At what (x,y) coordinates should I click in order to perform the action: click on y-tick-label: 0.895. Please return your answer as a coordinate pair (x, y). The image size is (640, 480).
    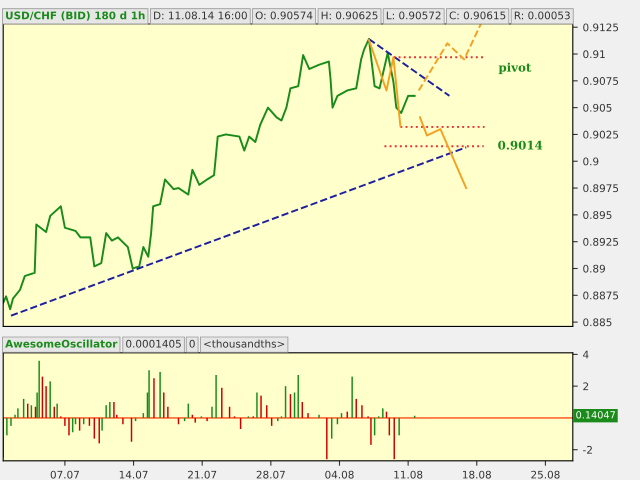
    Looking at the image, I should click on (597, 215).